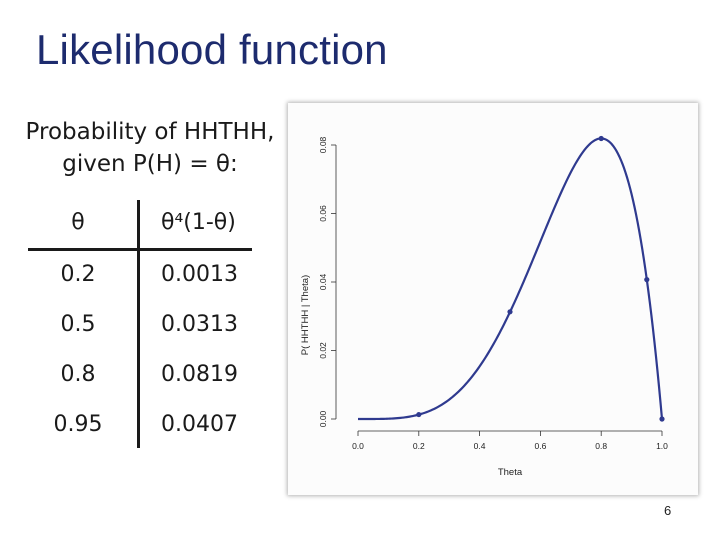  I want to click on table-cell-likelihood: 0.0013, so click(199, 274).